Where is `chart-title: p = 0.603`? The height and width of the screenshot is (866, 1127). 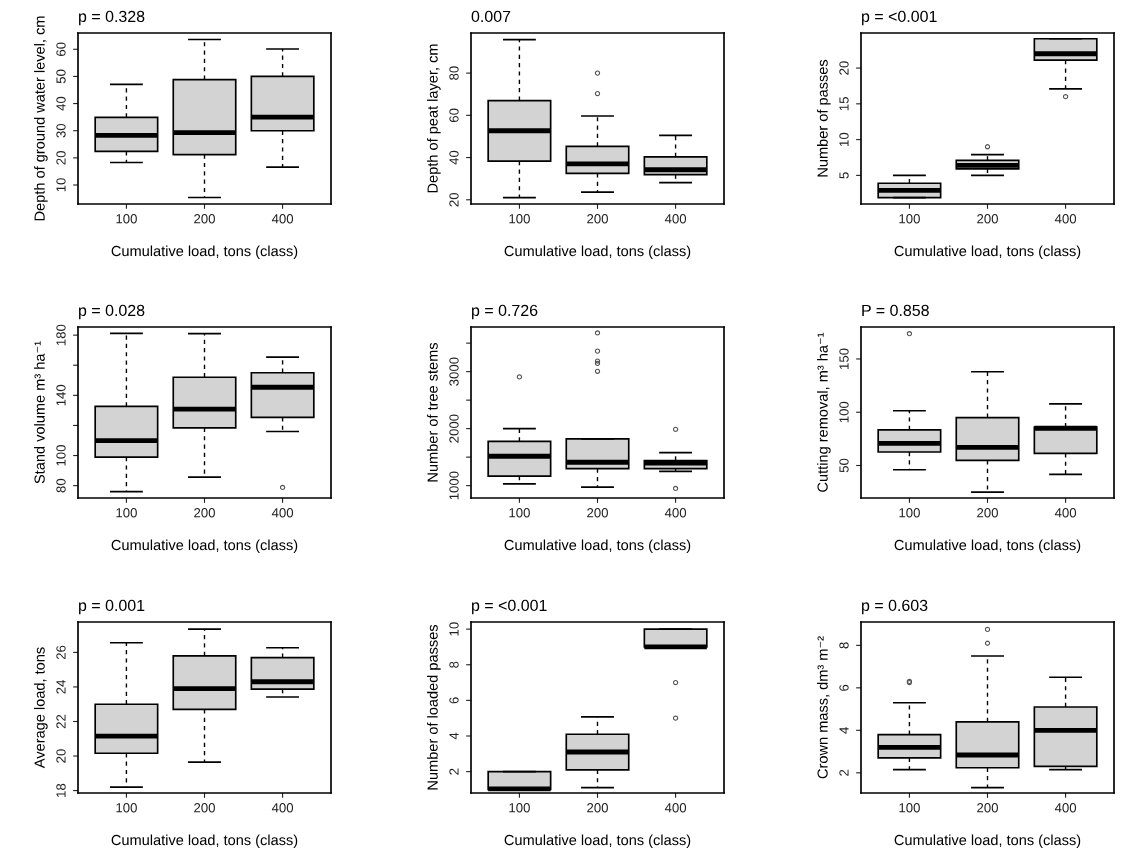
chart-title: p = 0.603 is located at coordinates (895, 607).